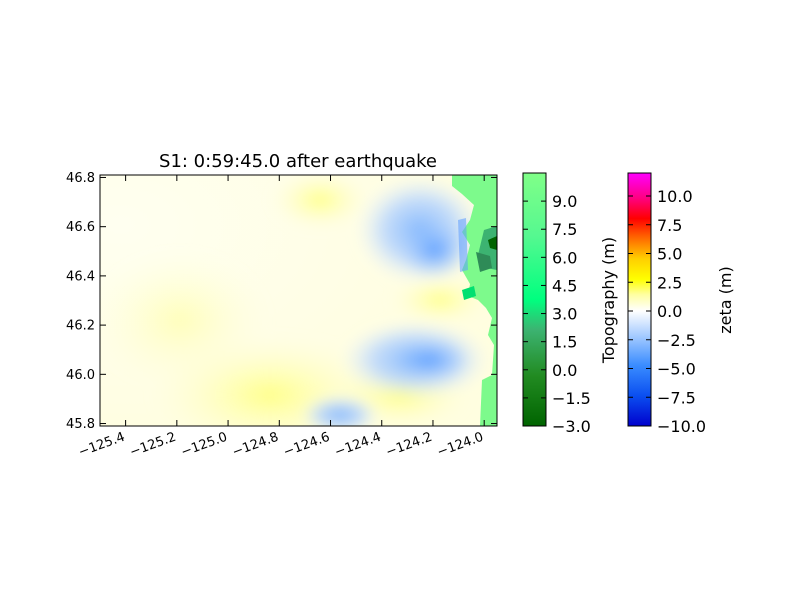  What do you see at coordinates (298, 161) in the screenshot?
I see `chart-title: S1: 0:59:45.0 after earthquake` at bounding box center [298, 161].